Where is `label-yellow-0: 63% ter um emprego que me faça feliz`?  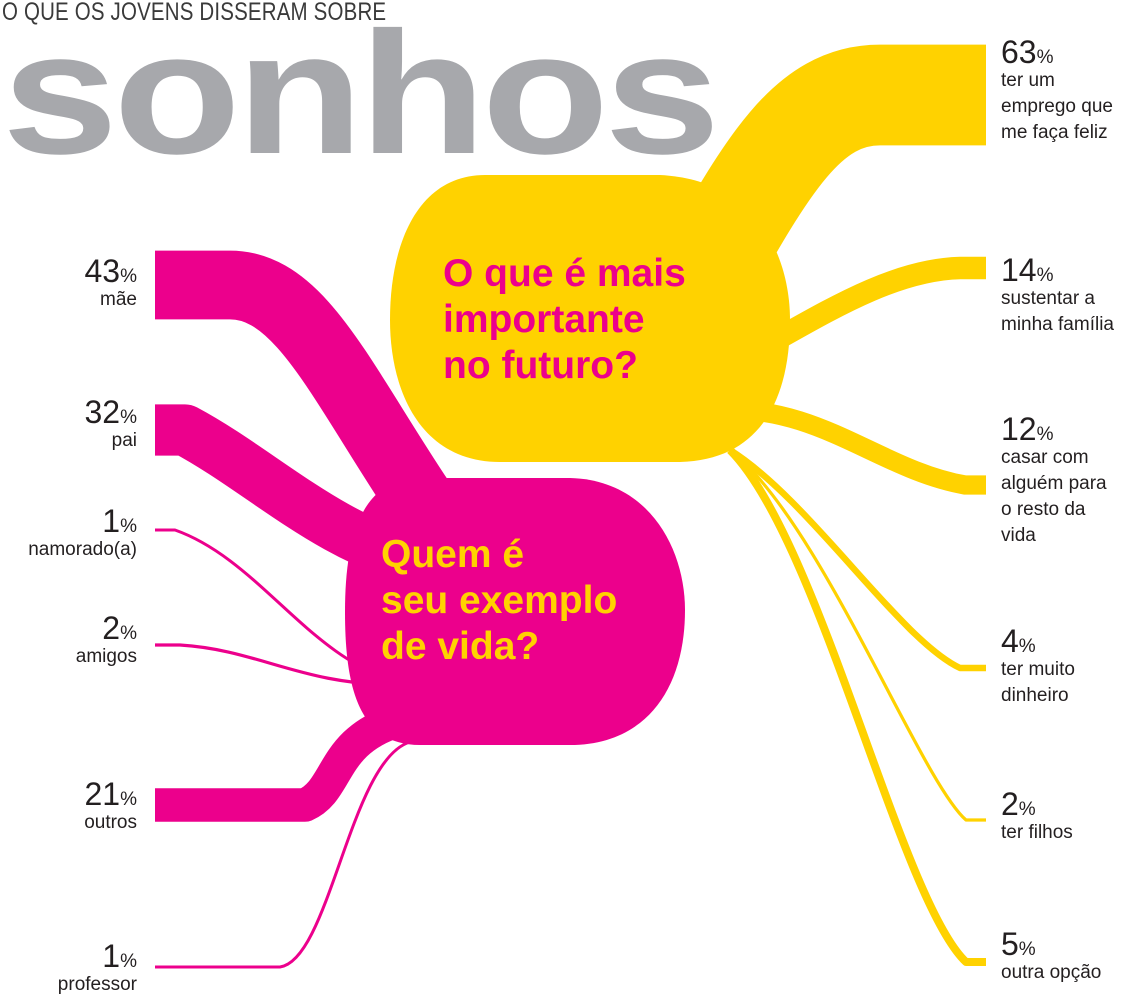 label-yellow-0: 63% ter um emprego que me faça feliz is located at coordinates (1057, 91).